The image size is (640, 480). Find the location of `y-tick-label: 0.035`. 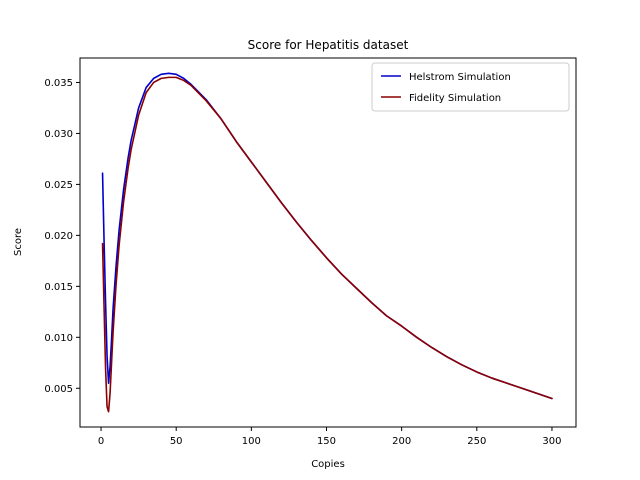

y-tick-label: 0.035 is located at coordinates (58, 83).